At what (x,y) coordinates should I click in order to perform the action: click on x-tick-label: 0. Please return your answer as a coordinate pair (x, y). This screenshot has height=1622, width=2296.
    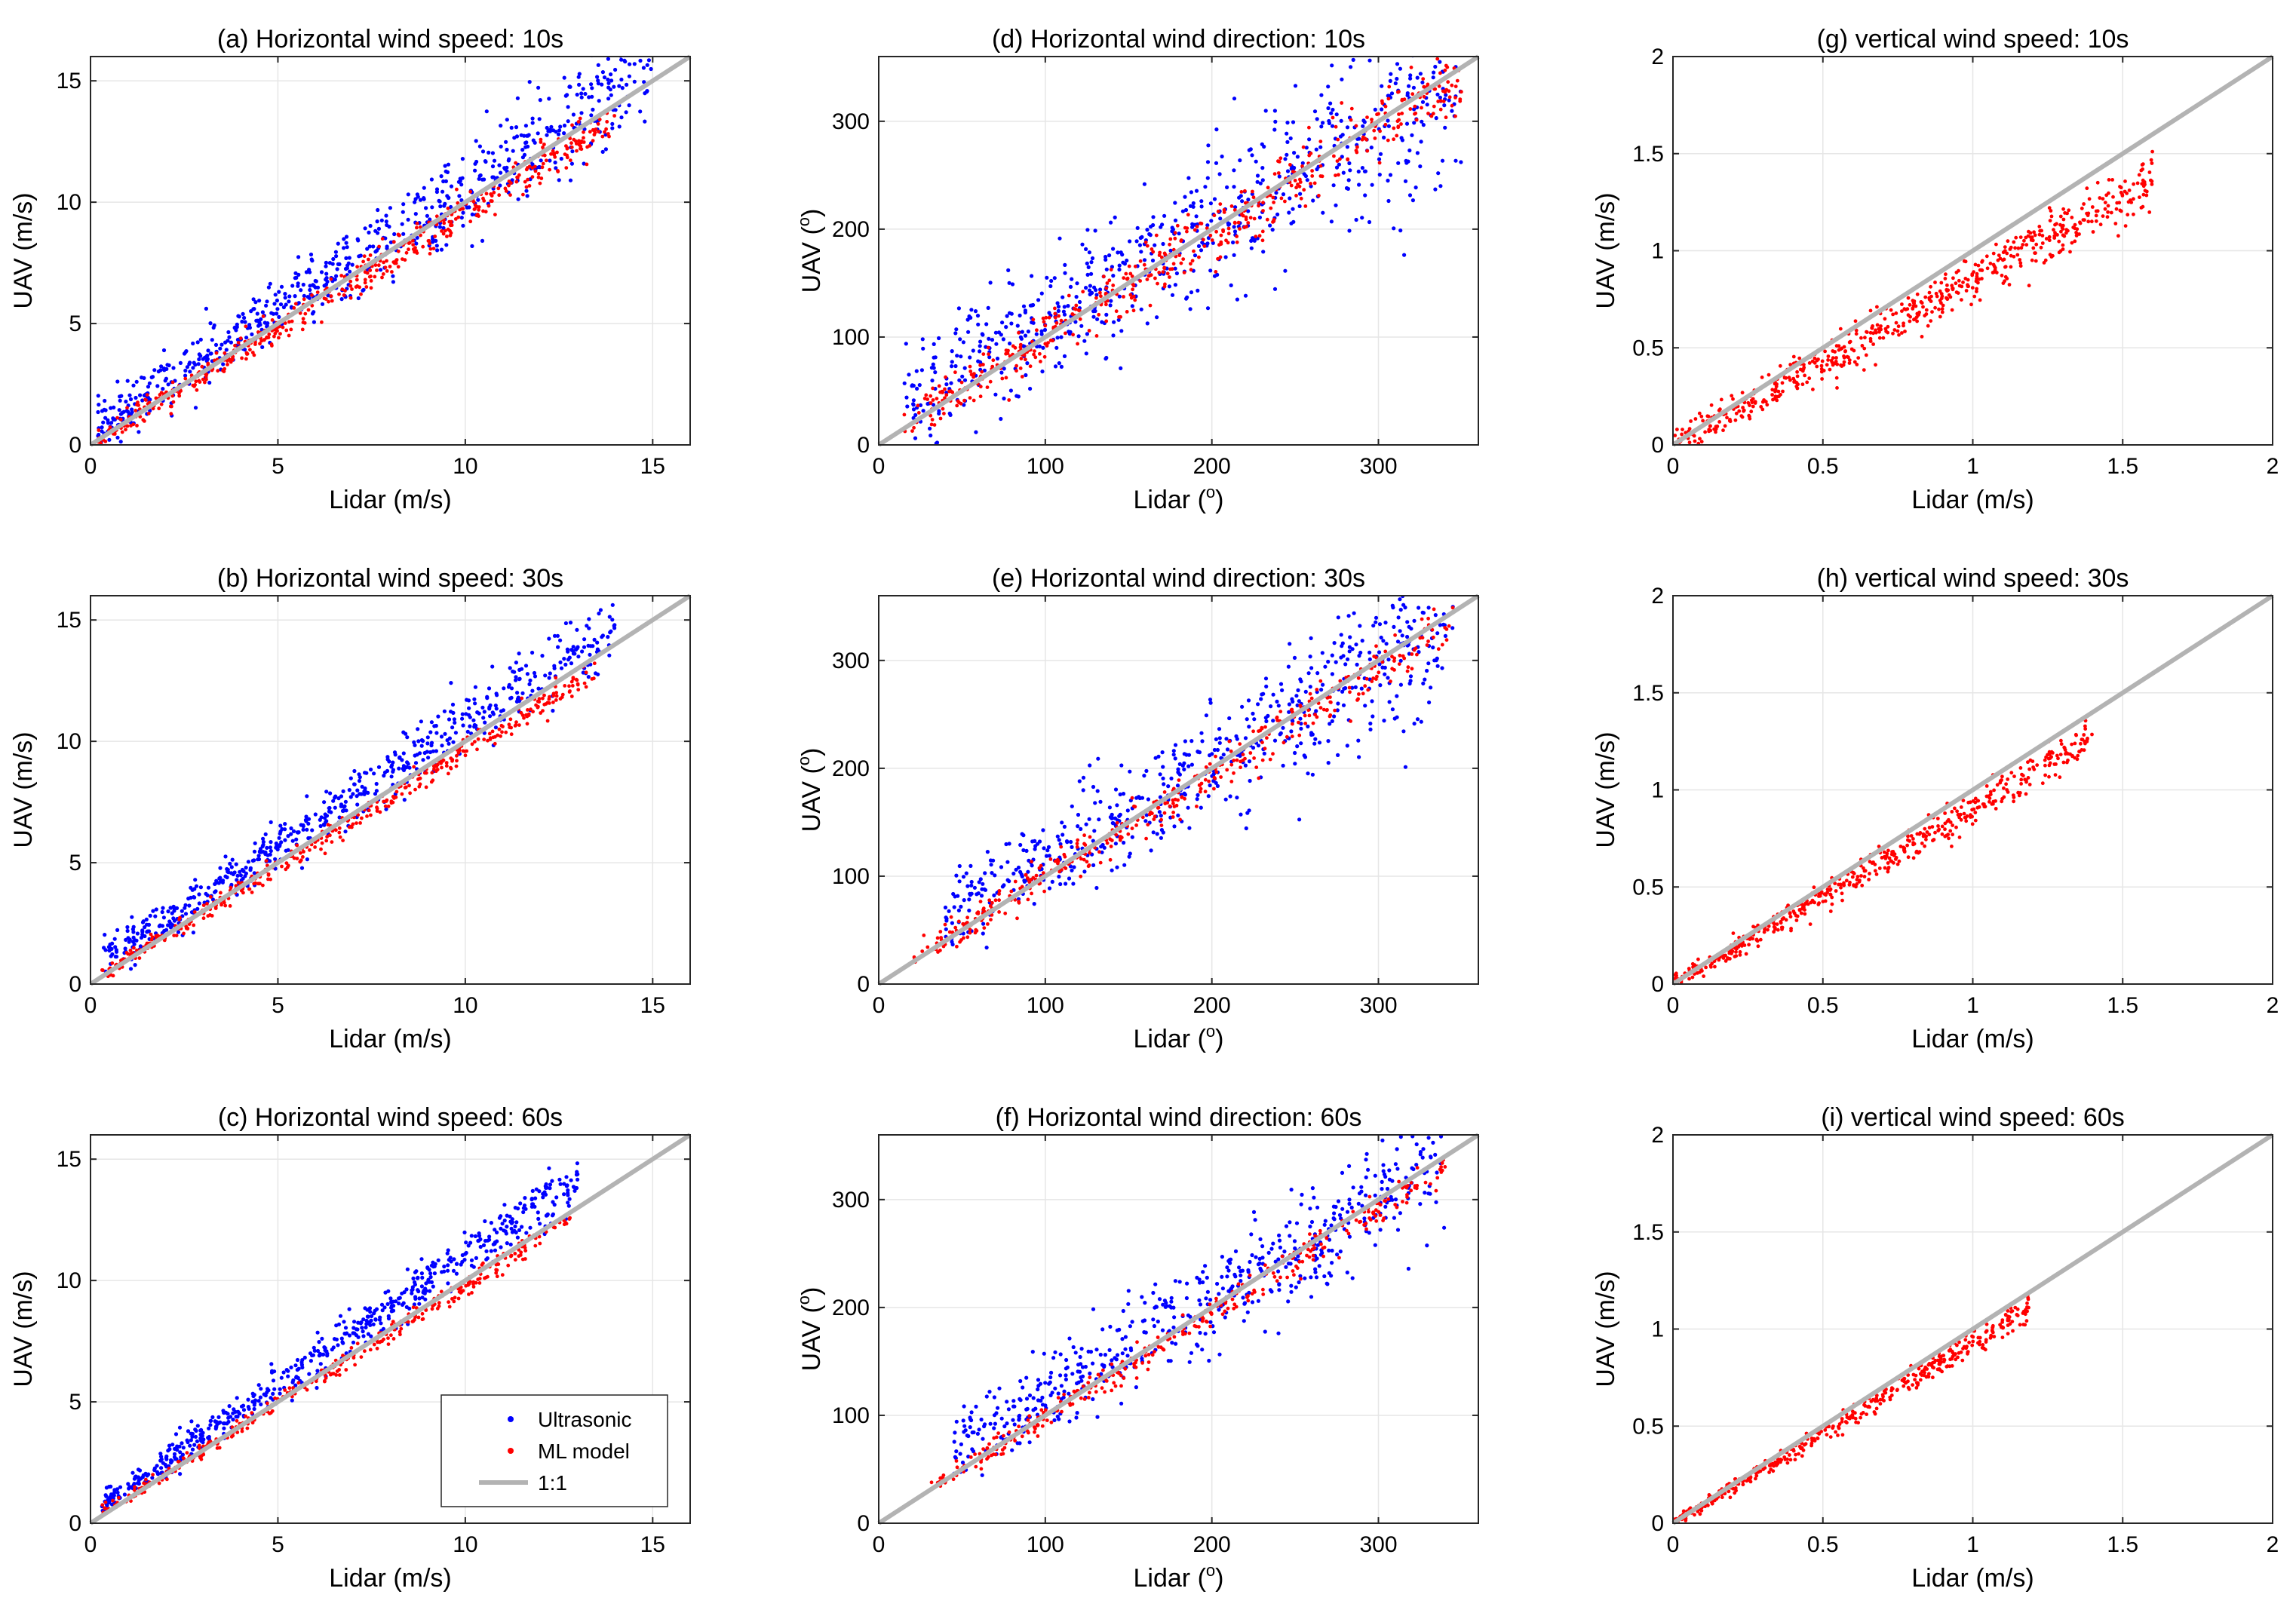
    Looking at the image, I should click on (91, 1005).